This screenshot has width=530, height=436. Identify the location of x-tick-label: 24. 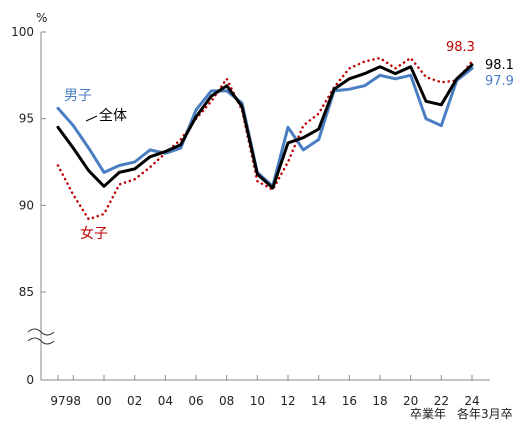
(471, 401).